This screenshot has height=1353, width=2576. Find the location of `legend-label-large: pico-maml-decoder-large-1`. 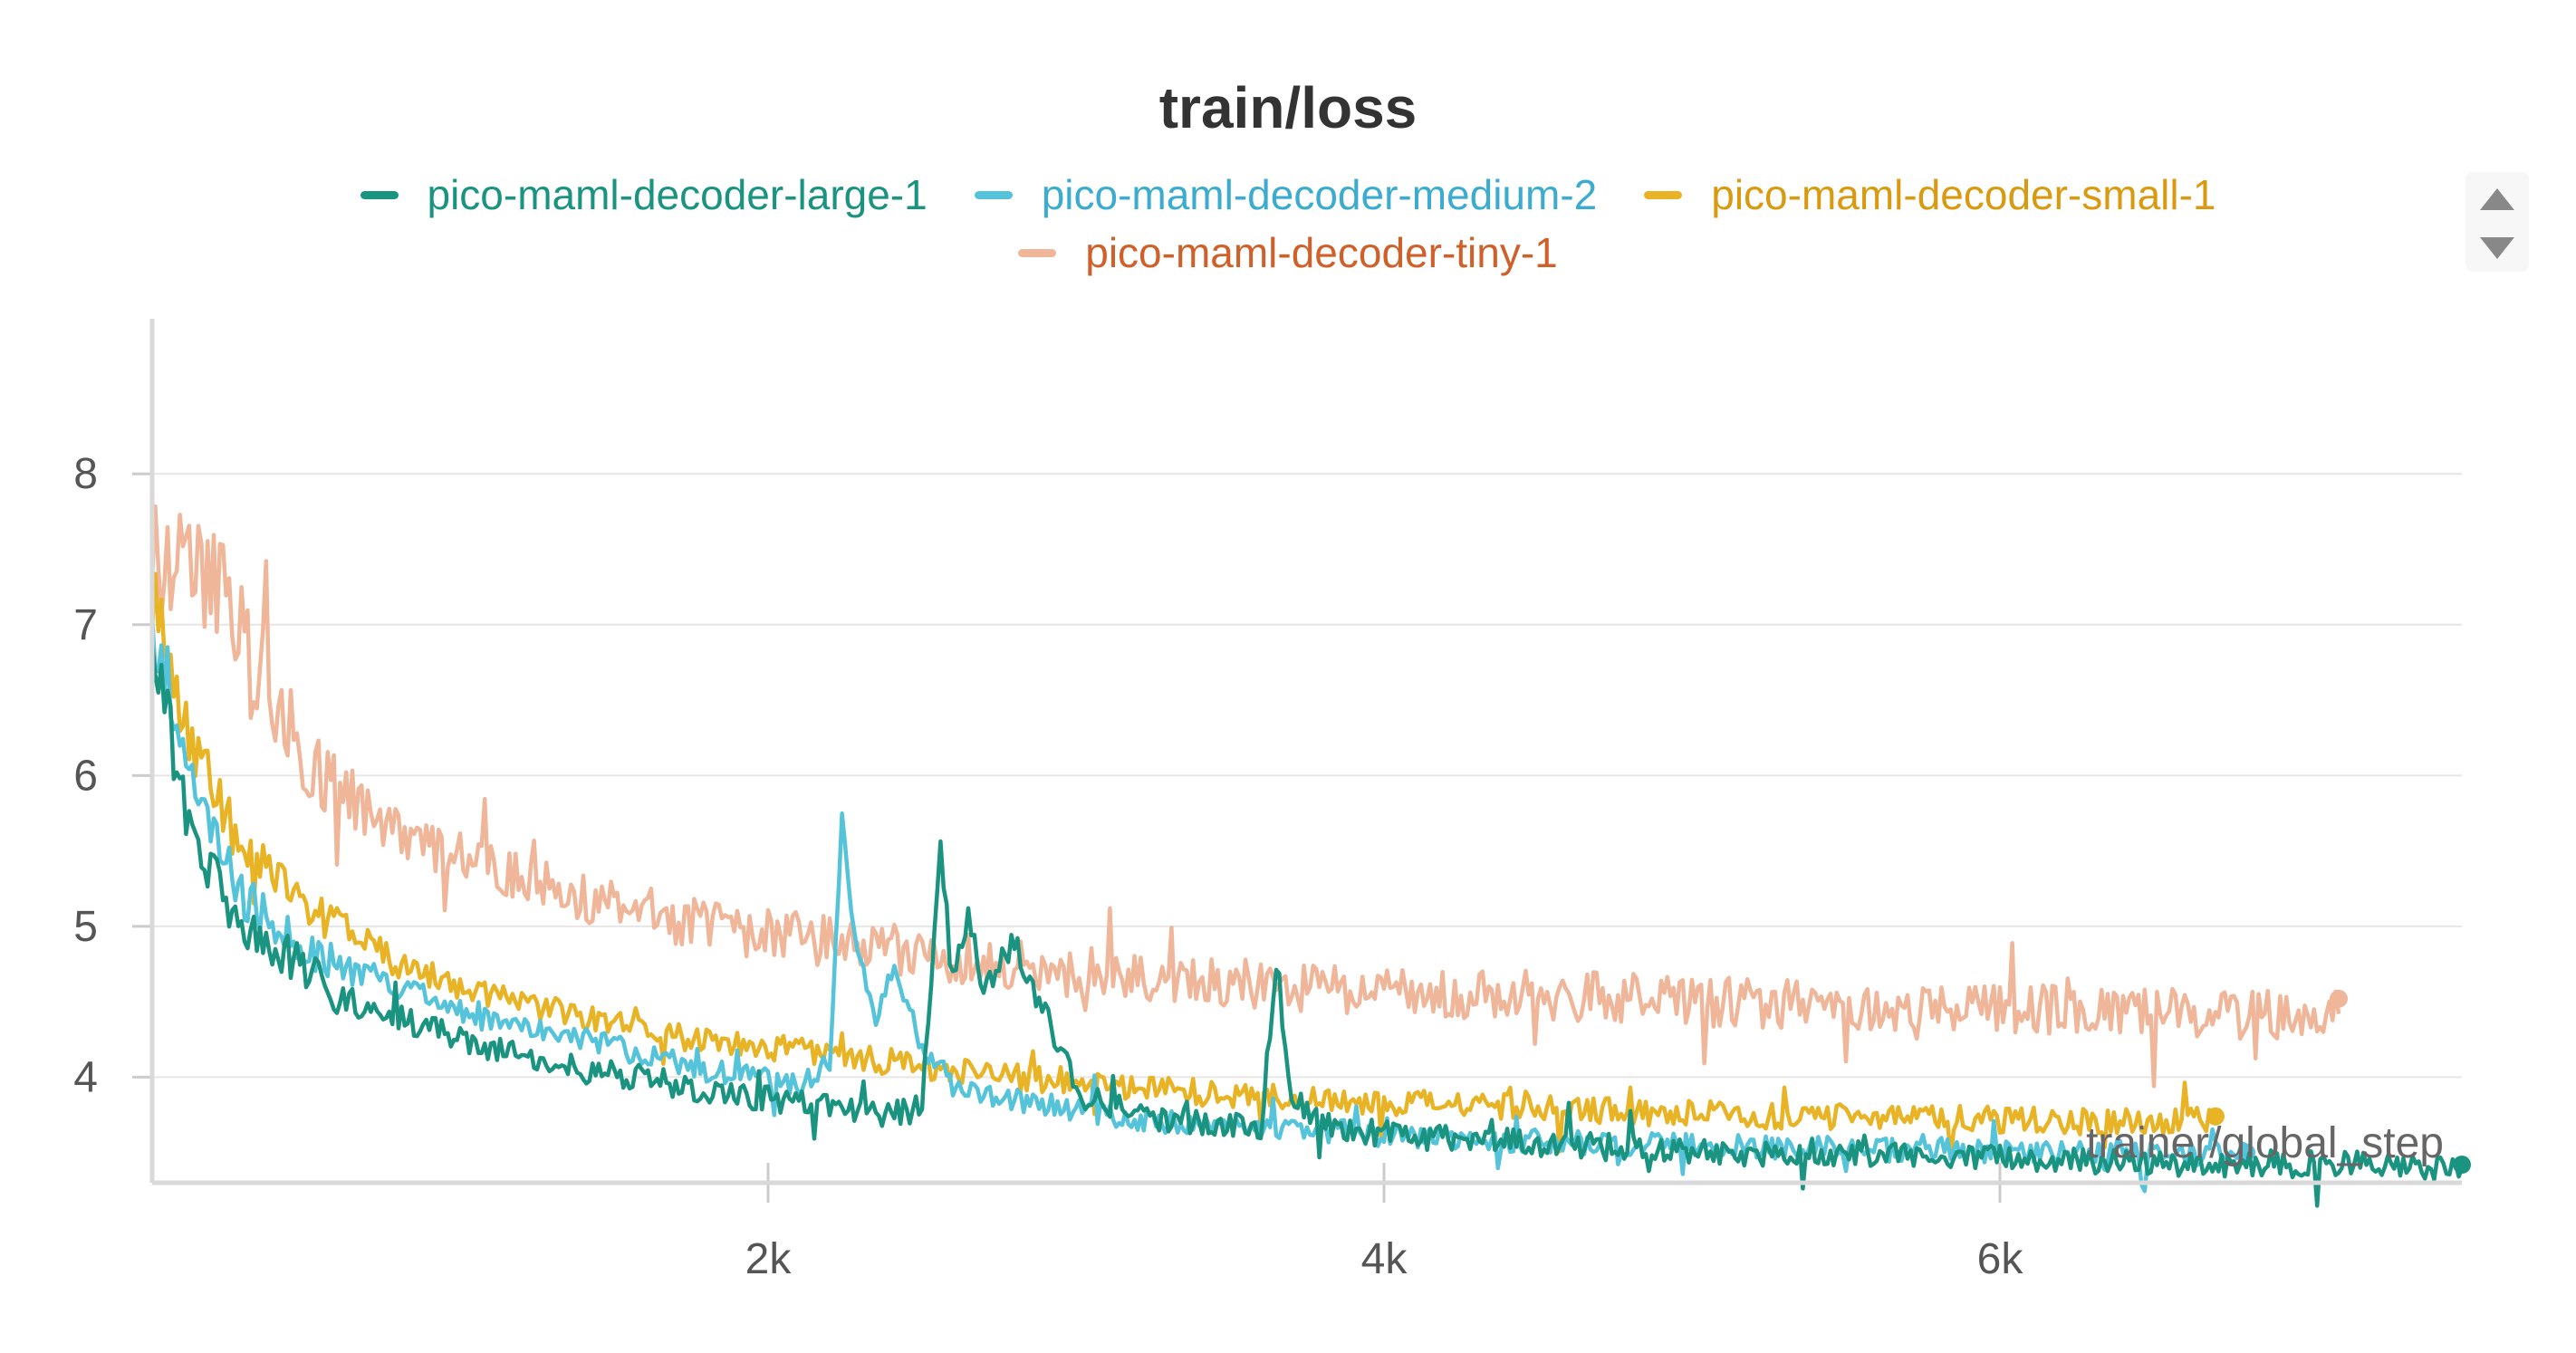

legend-label-large: pico-maml-decoder-large-1 is located at coordinates (677, 195).